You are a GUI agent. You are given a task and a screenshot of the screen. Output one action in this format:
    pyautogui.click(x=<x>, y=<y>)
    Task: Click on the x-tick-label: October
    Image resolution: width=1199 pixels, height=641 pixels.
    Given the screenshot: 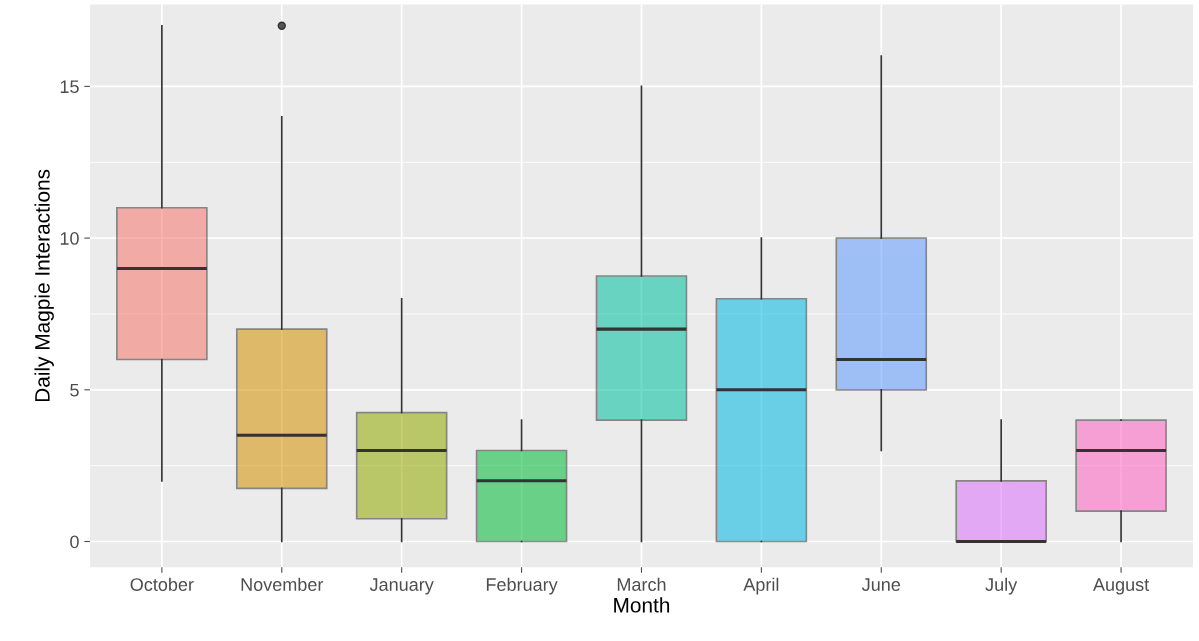 What is the action you would take?
    pyautogui.click(x=162, y=584)
    